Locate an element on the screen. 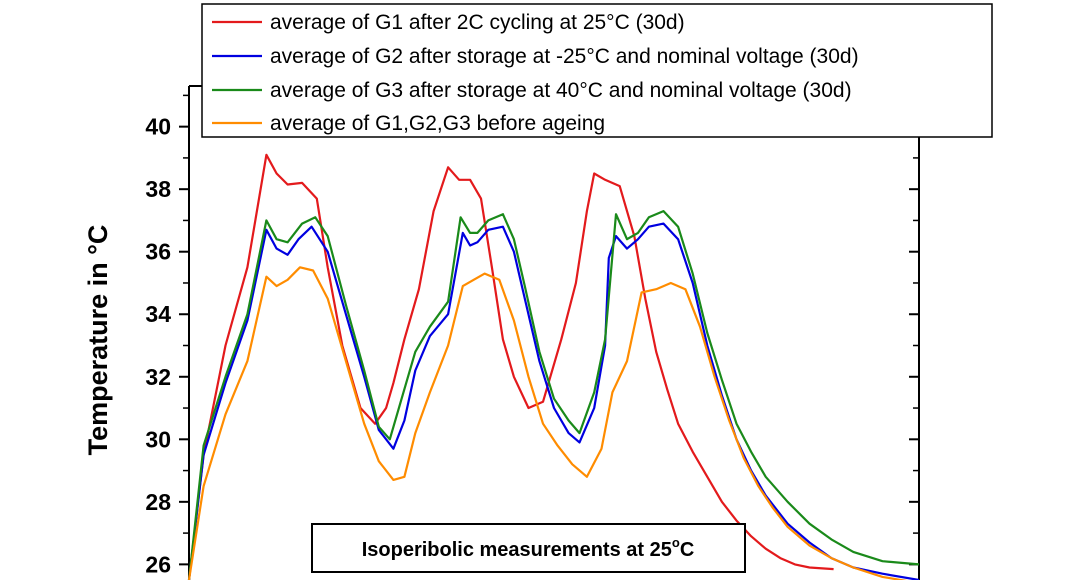 This screenshot has width=1068, height=580. y-tick-label: 26 is located at coordinates (158, 564).